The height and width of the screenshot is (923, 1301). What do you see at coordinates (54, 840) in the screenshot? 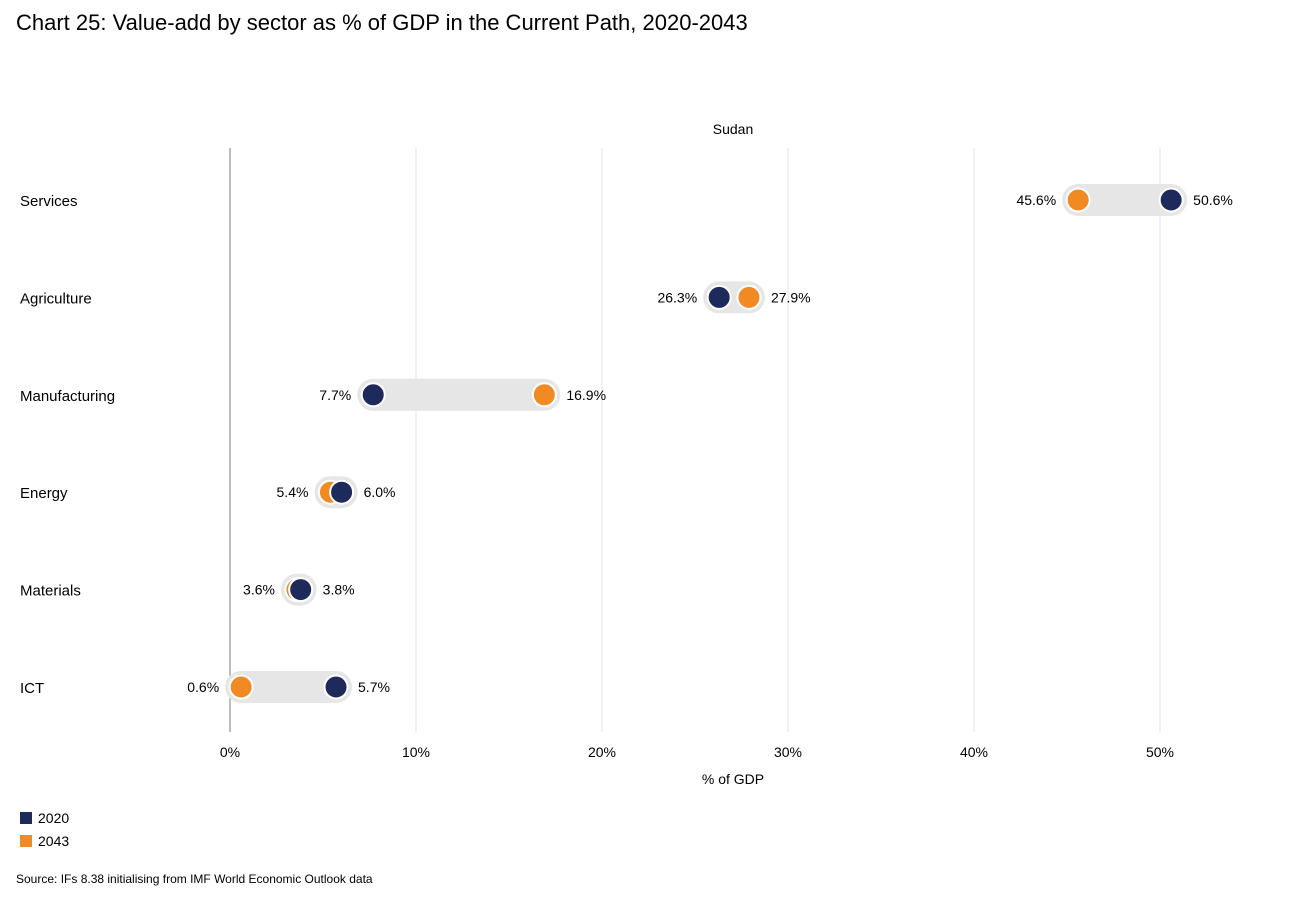
I see `legend-label-2043: 2043` at bounding box center [54, 840].